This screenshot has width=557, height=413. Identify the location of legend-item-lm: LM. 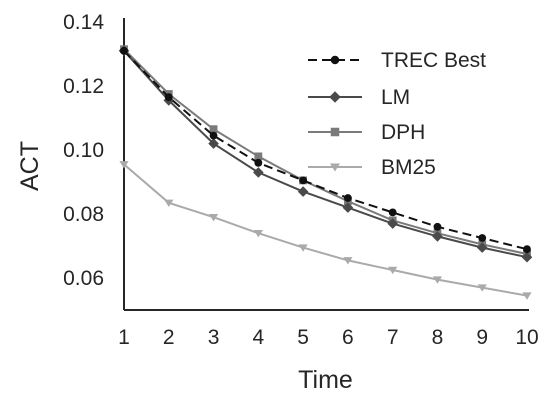
(359, 97).